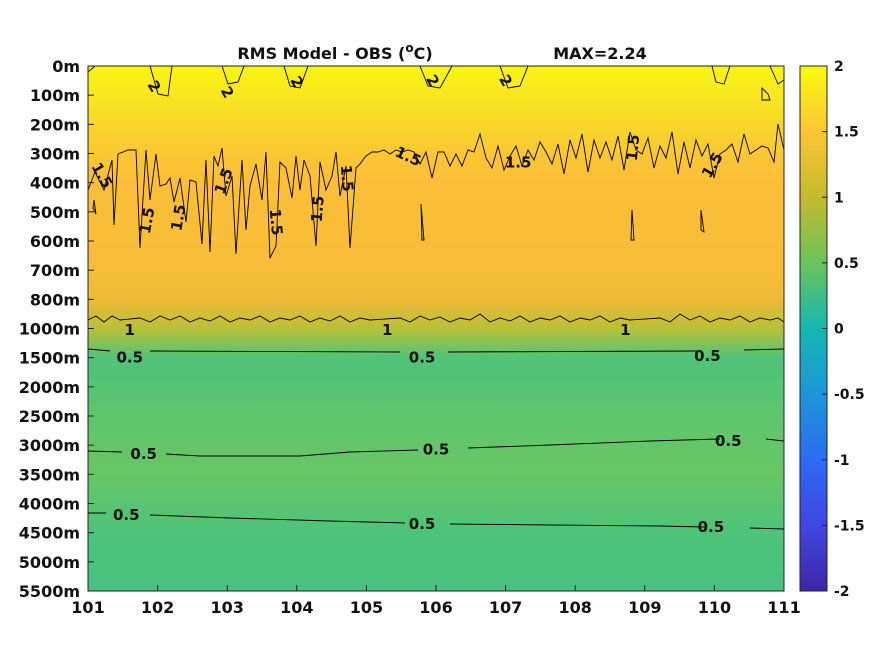 This screenshot has width=875, height=656. Describe the element at coordinates (842, 461) in the screenshot. I see `colorbar-tick-label: -1` at that location.